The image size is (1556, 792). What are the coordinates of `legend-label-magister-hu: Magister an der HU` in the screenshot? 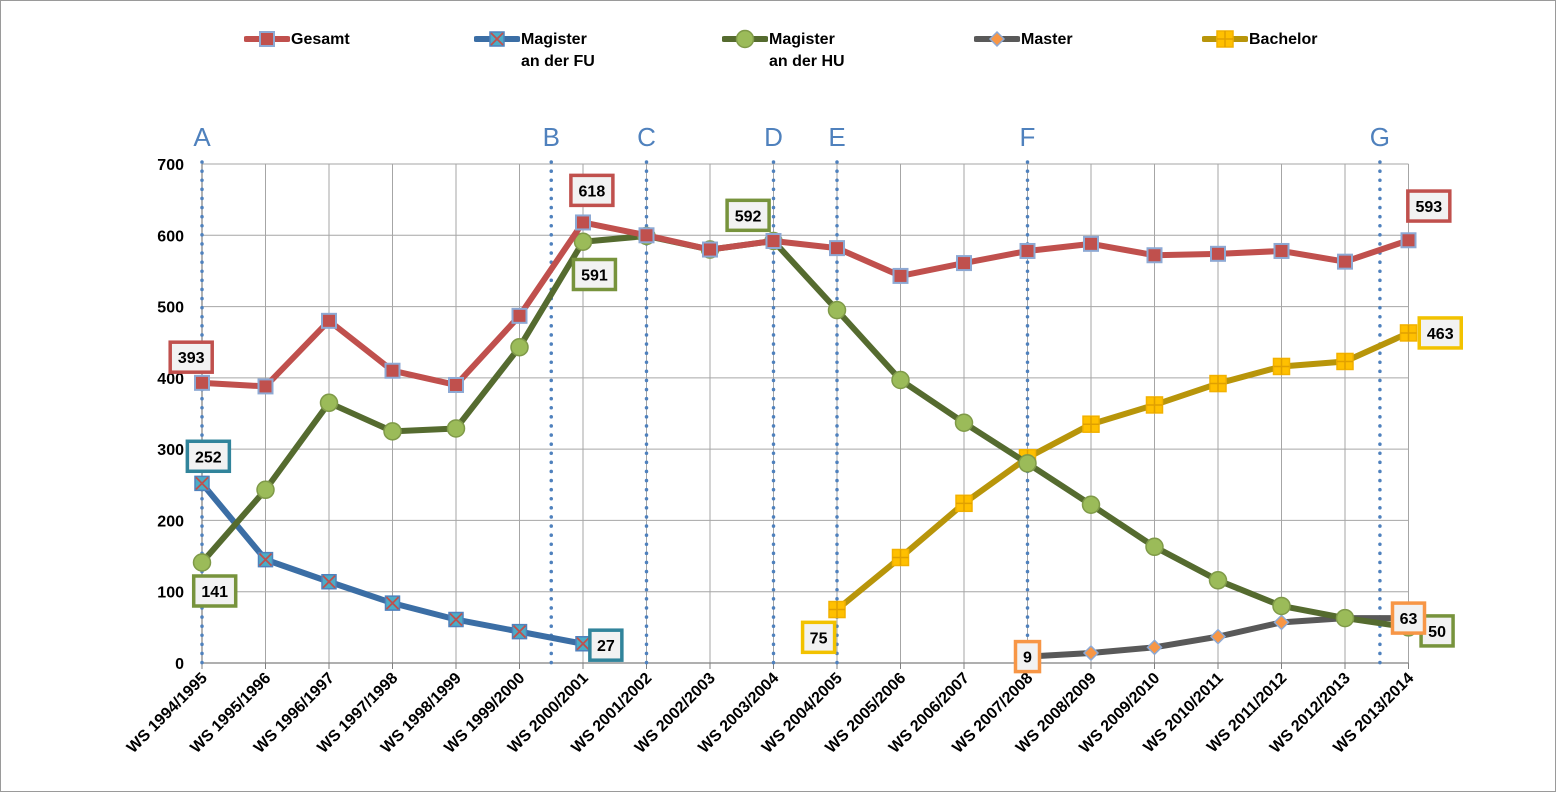 It's located at (807, 50).